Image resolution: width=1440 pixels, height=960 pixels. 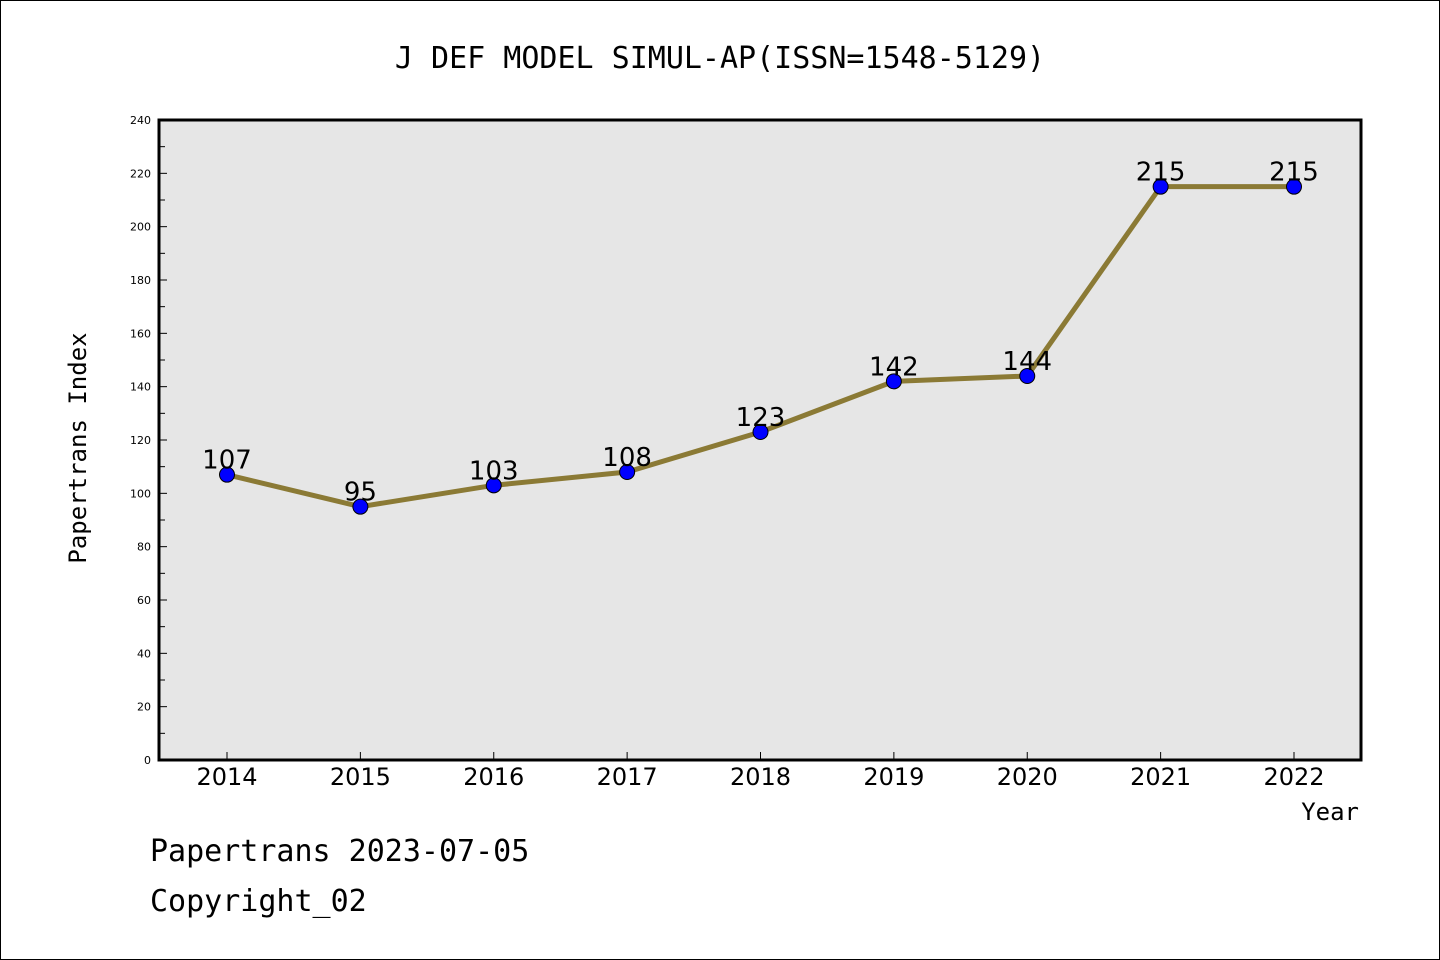 I want to click on footer-copyright: Copyright_02, so click(x=258, y=901).